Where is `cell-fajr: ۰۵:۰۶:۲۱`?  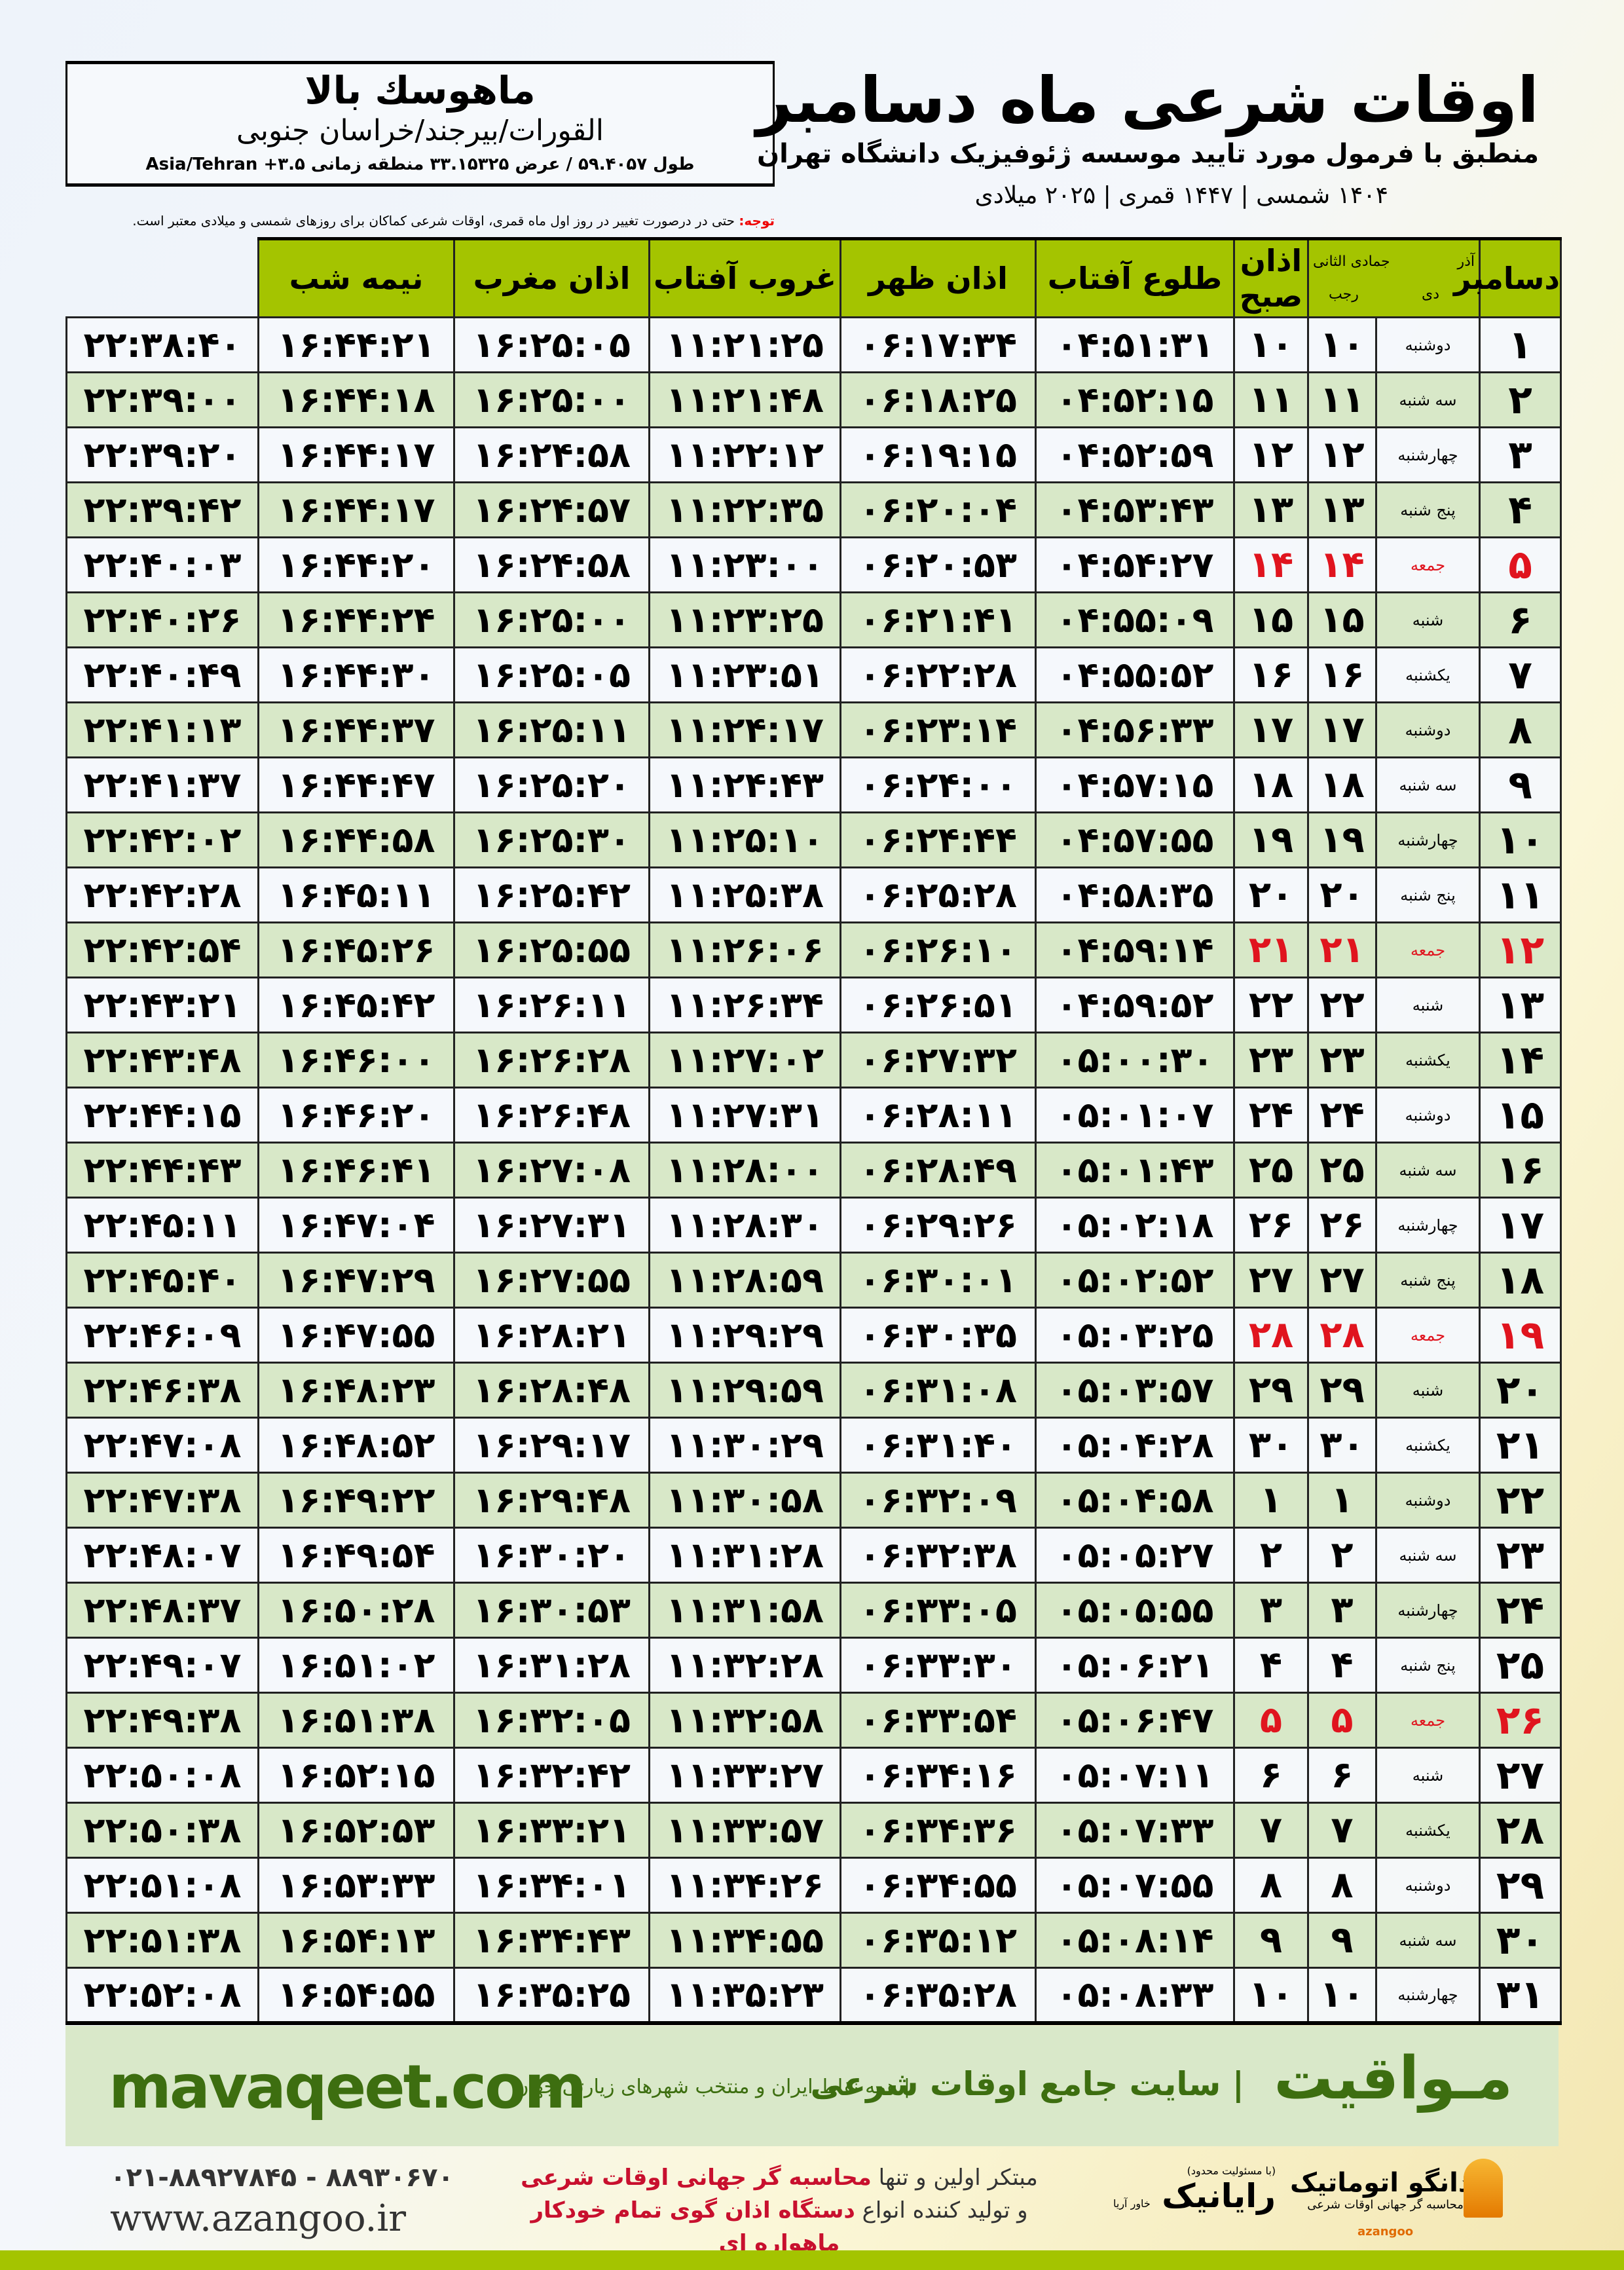
cell-fajr: ۰۵:۰۶:۲۱ is located at coordinates (1135, 1665).